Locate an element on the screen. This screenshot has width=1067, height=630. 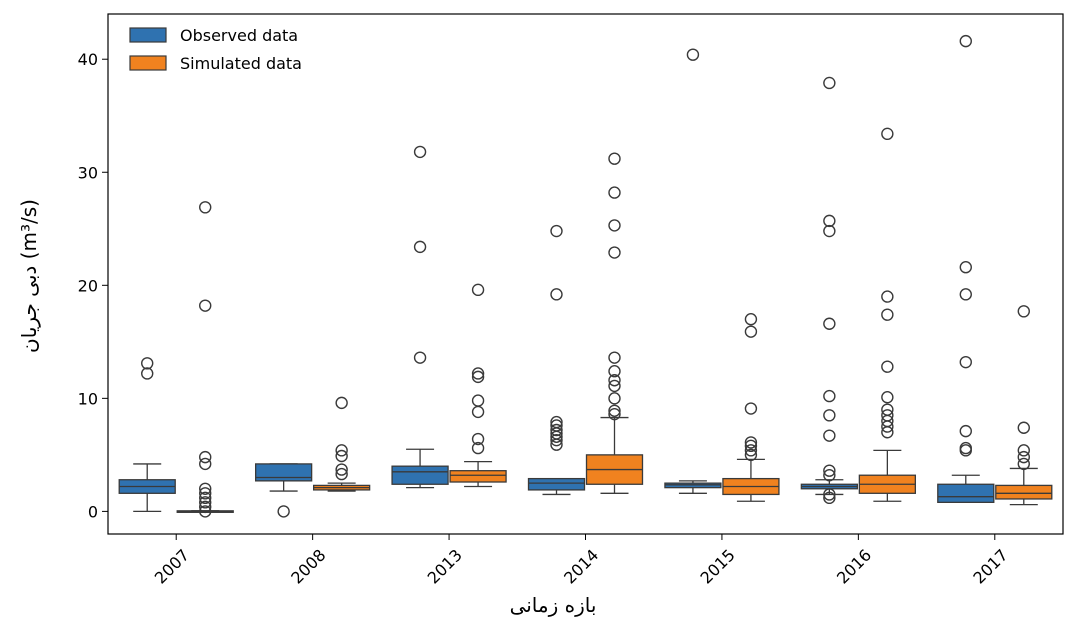
box-observed-data-2013 is located at coordinates (420, 317).